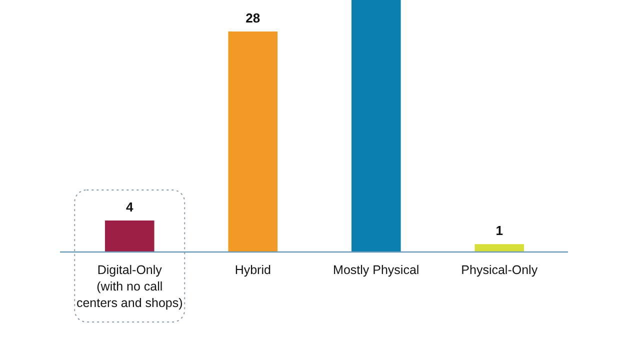 Image resolution: width=633 pixels, height=350 pixels. Describe the element at coordinates (253, 18) in the screenshot. I see `data-label: 28` at that location.